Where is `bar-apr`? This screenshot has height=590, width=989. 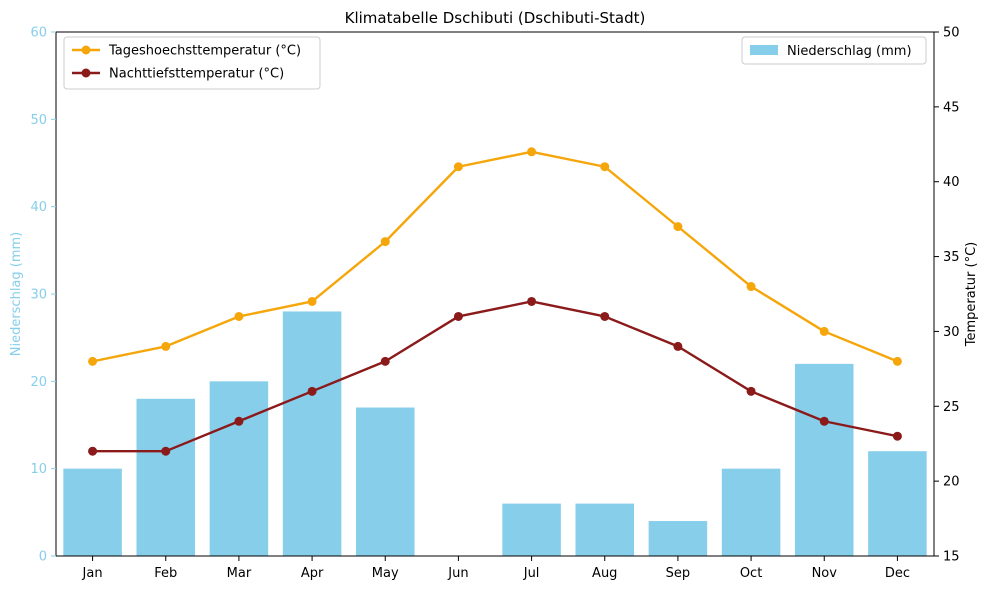
bar-apr is located at coordinates (312, 433).